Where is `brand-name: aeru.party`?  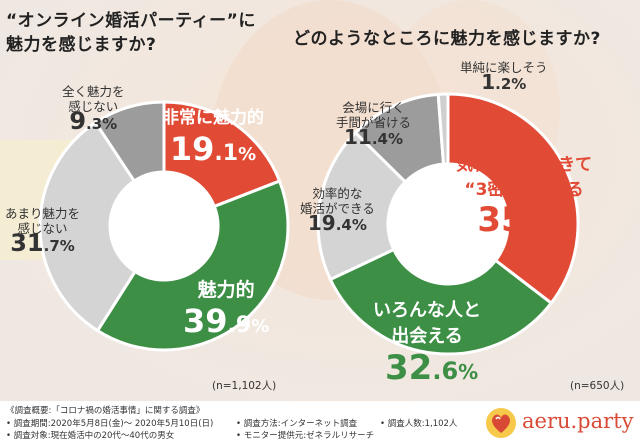 brand-name: aeru.party is located at coordinates (578, 421).